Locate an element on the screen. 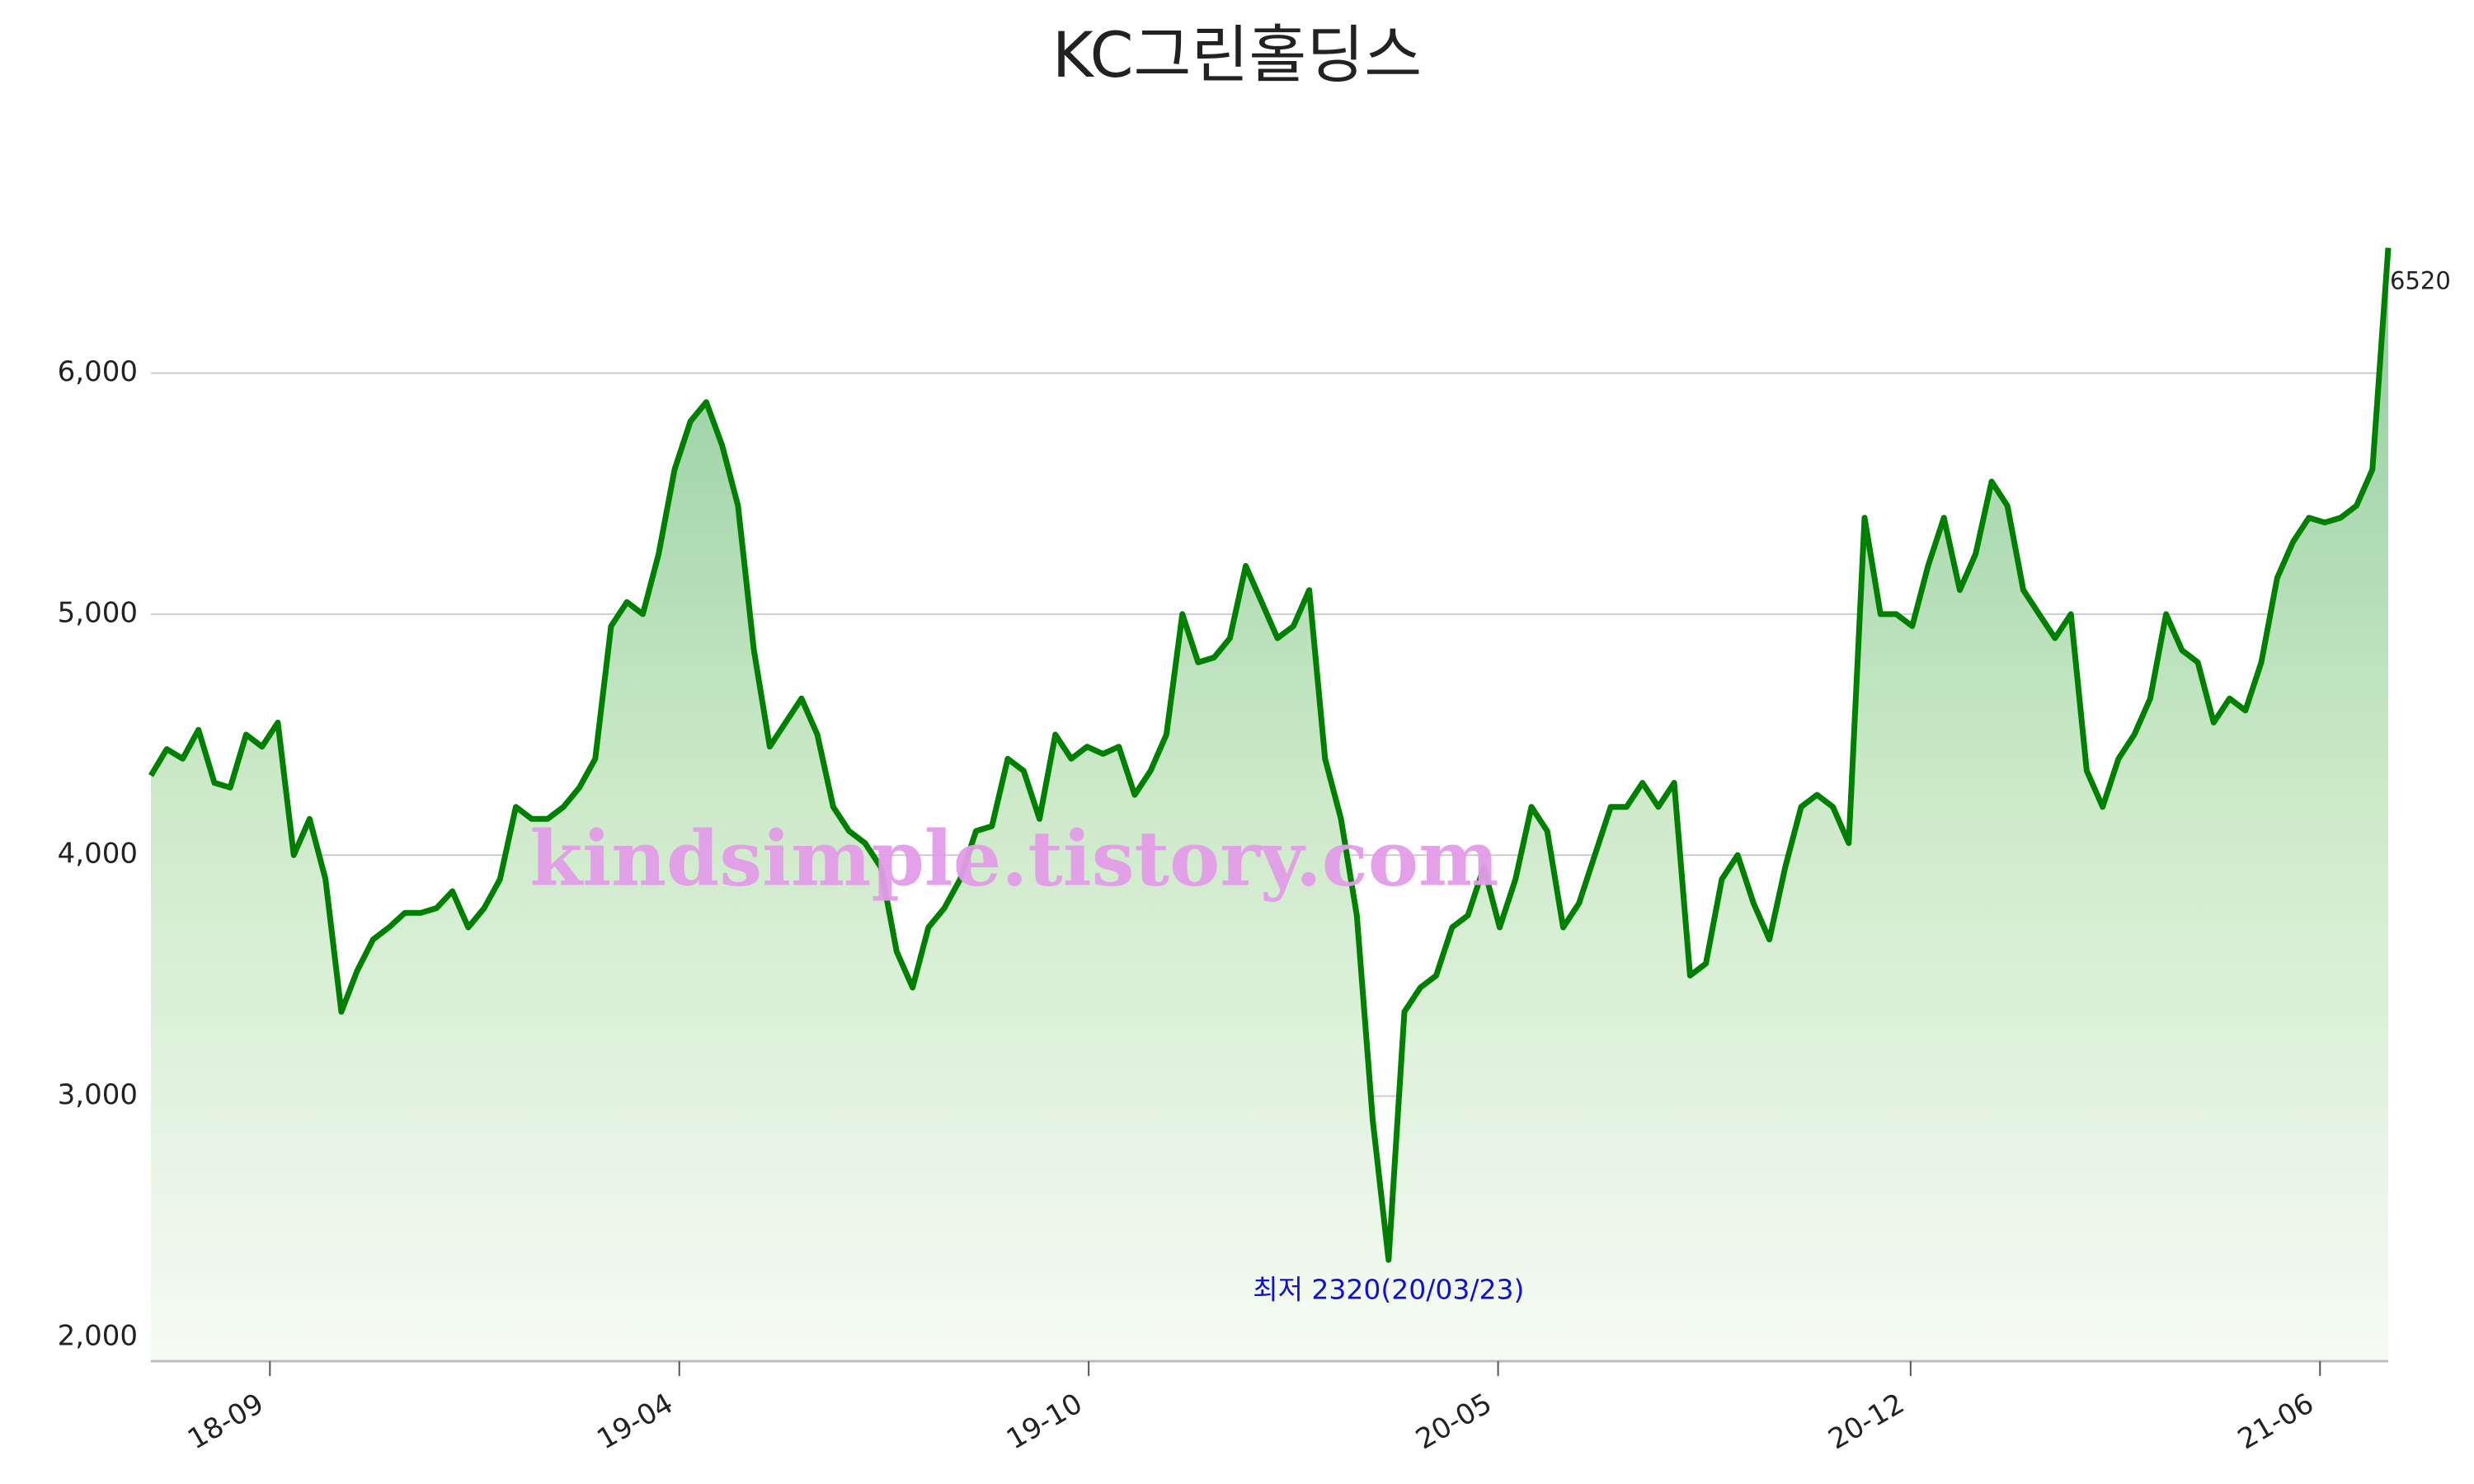 This screenshot has height=1484, width=2474. x-tick-label: 19-10 is located at coordinates (1045, 1421).